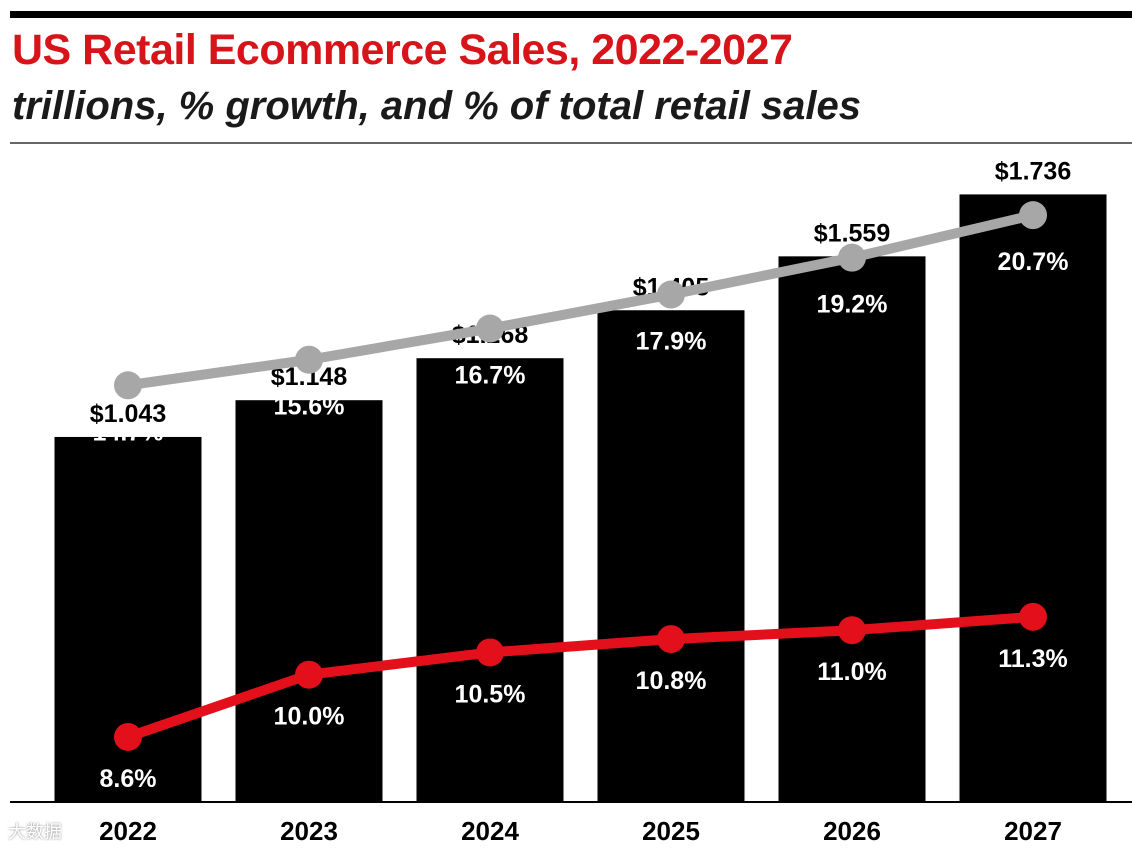 The image size is (1132, 849). I want to click on growth-point-2022, so click(128, 737).